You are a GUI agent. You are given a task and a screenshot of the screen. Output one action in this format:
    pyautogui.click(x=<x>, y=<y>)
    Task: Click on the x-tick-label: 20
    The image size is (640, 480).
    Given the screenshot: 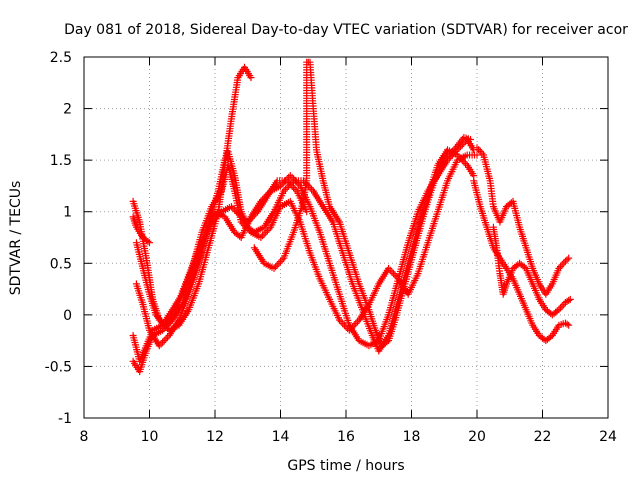 What is the action you would take?
    pyautogui.click(x=477, y=437)
    